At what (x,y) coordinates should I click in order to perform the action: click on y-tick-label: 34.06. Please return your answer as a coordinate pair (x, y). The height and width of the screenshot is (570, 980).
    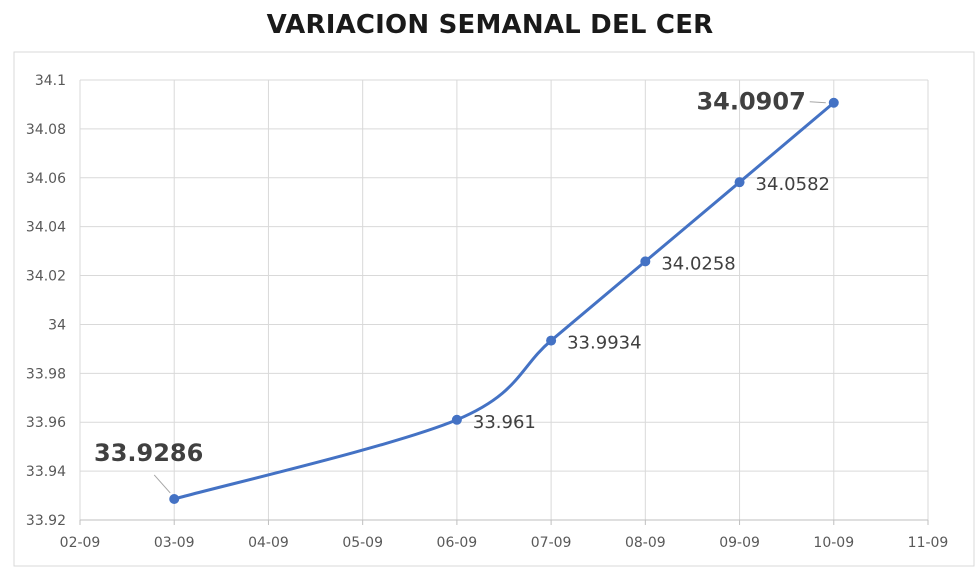
    Looking at the image, I should click on (46, 179).